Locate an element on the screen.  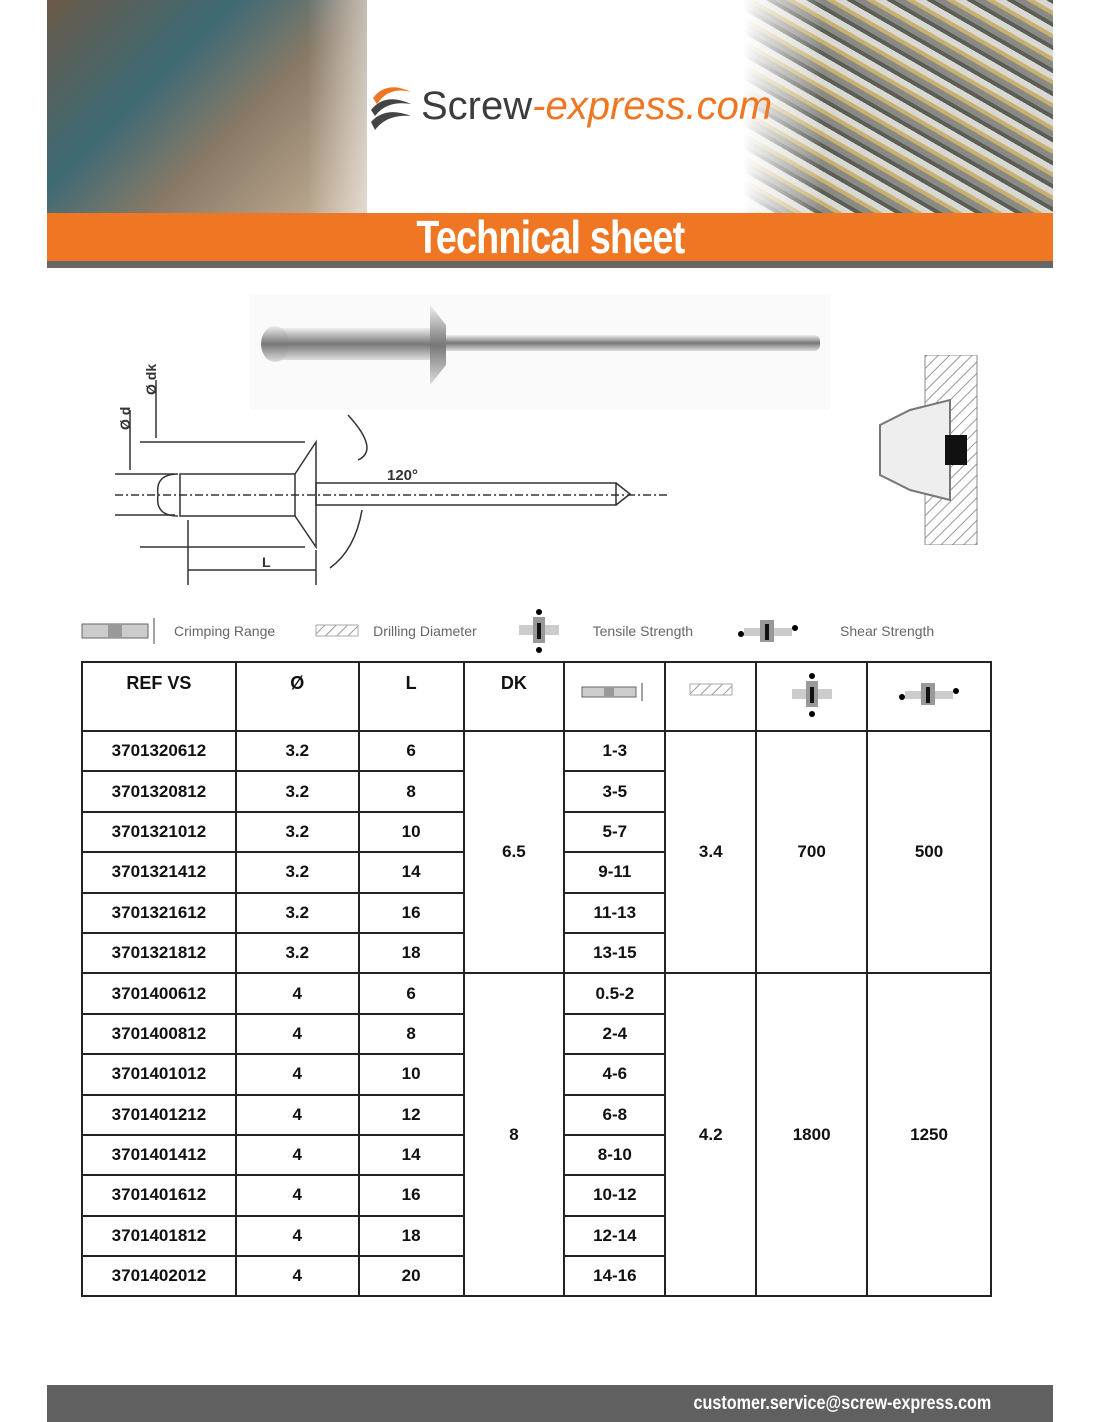
svg-text: Ø d is located at coordinates (125, 418).